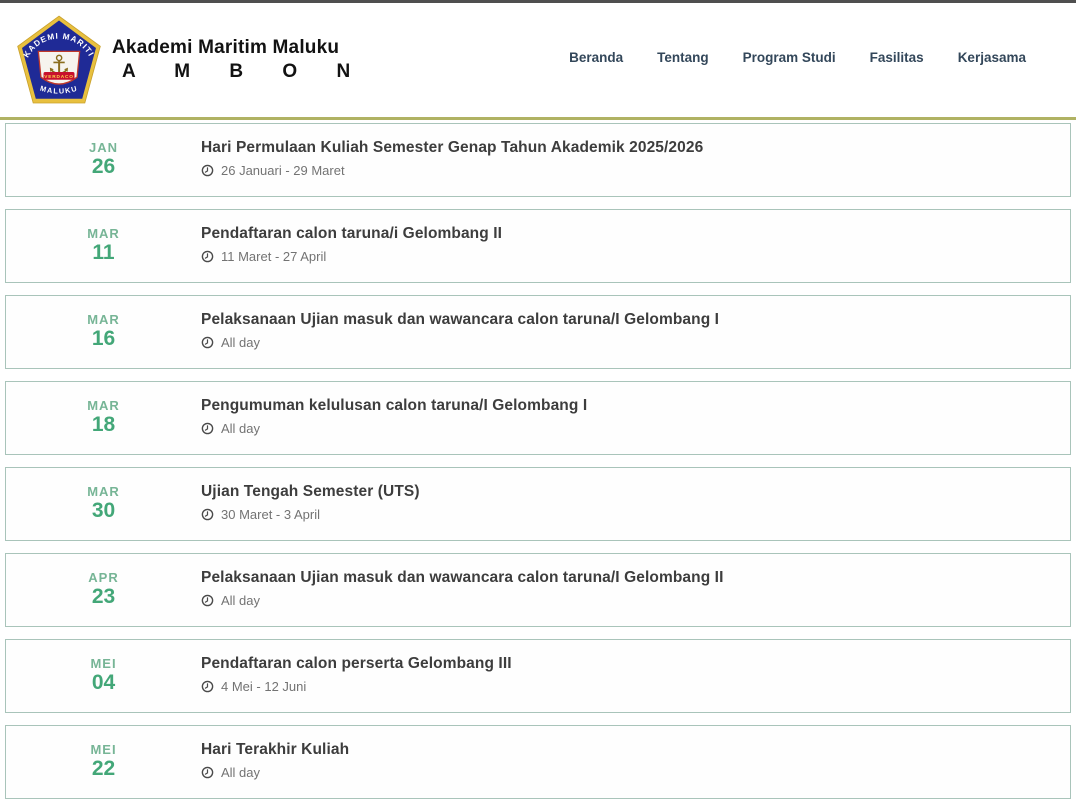 Image resolution: width=1076 pixels, height=800 pixels. I want to click on event-date-badge: MAR 11, so click(103, 246).